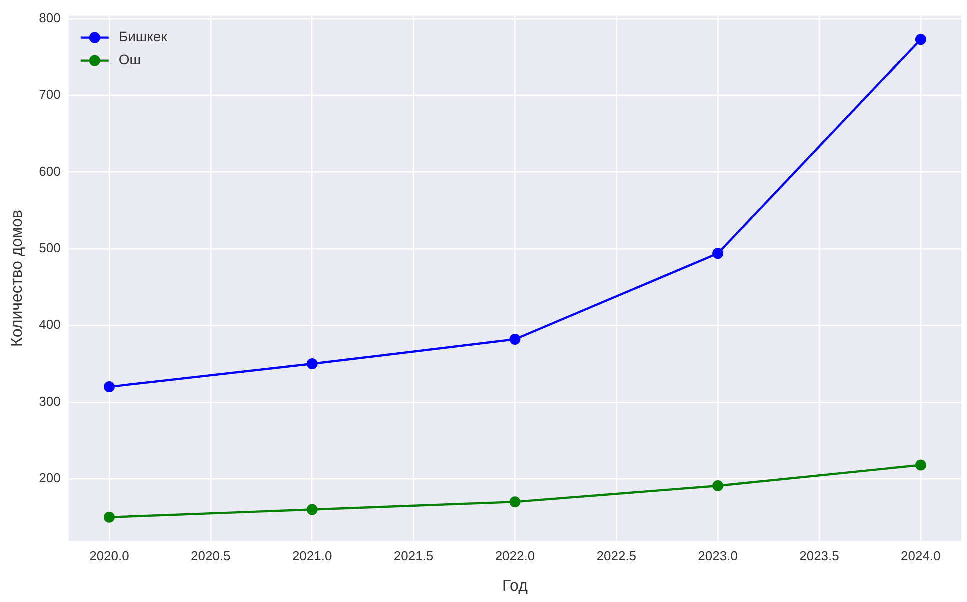 The height and width of the screenshot is (602, 967). What do you see at coordinates (50, 324) in the screenshot?
I see `y-tick-label: 400` at bounding box center [50, 324].